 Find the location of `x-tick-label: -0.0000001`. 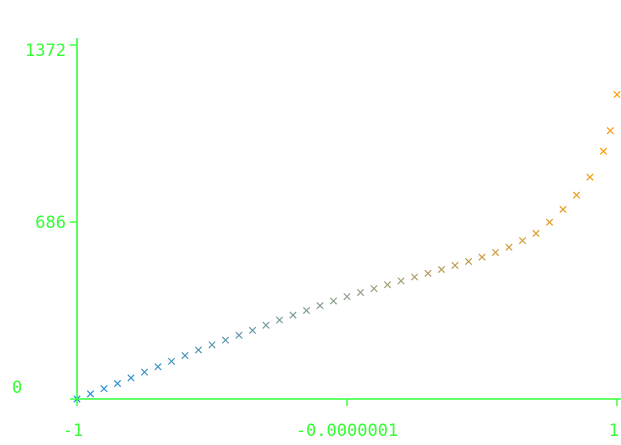

x-tick-label: -0.0000001 is located at coordinates (347, 431).